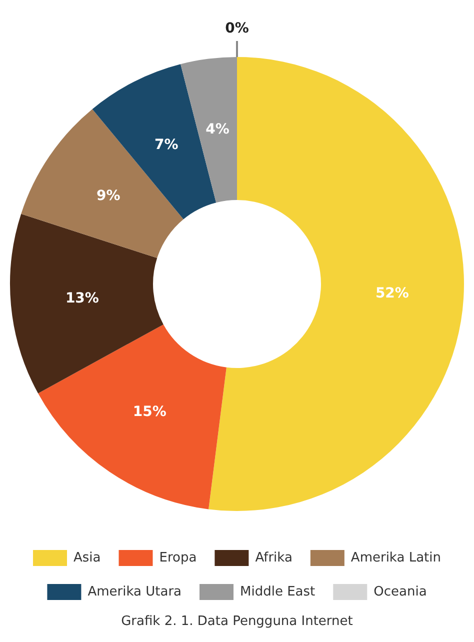 This screenshot has width=474, height=642. Describe the element at coordinates (82, 298) in the screenshot. I see `data-label: 13%` at that location.